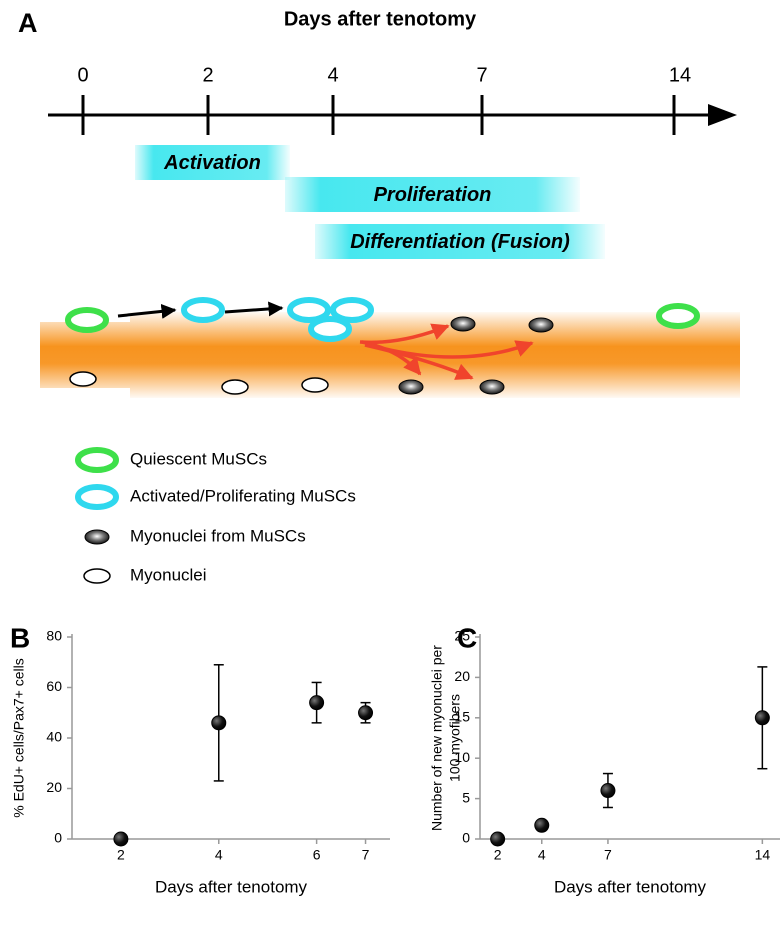 Image resolution: width=784 pixels, height=939 pixels. I want to click on y-tick-label: 10, so click(462, 757).